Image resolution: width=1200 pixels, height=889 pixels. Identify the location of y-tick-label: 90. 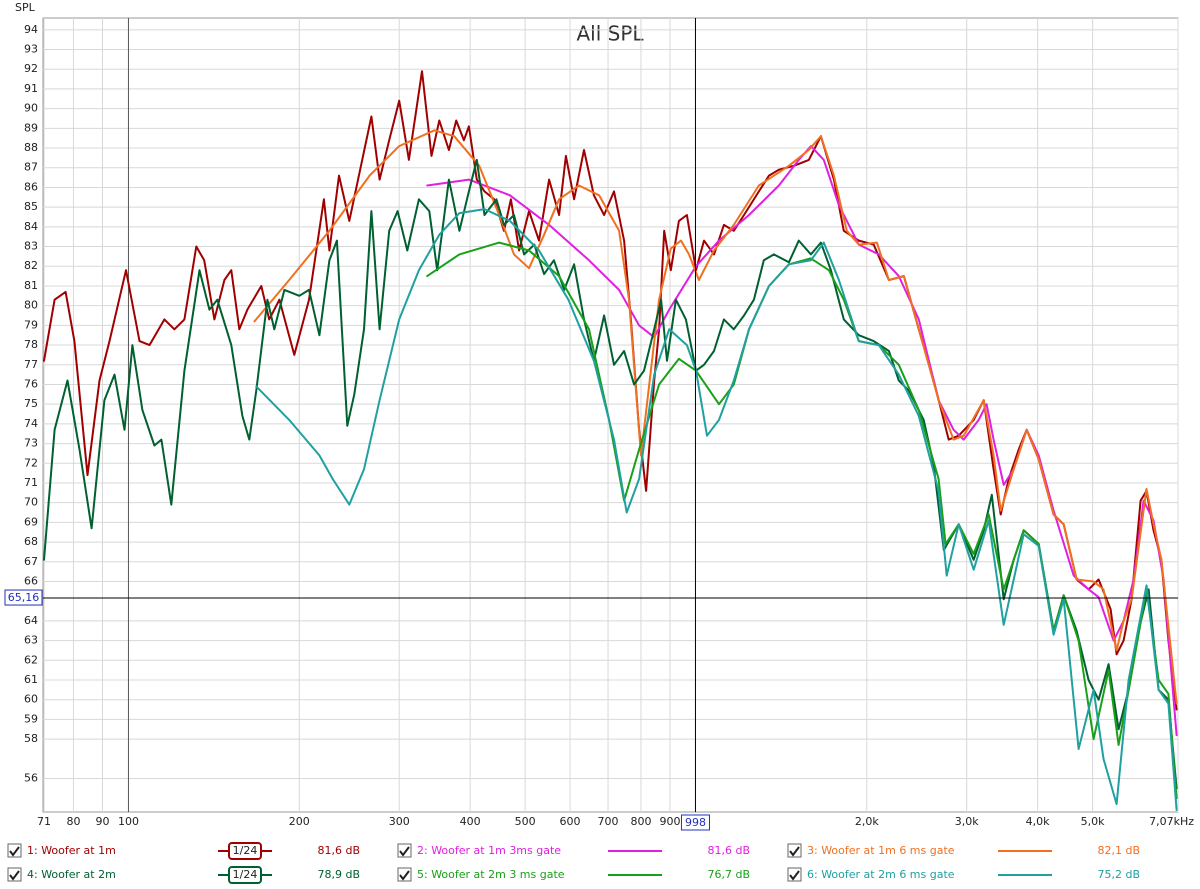
(31, 108).